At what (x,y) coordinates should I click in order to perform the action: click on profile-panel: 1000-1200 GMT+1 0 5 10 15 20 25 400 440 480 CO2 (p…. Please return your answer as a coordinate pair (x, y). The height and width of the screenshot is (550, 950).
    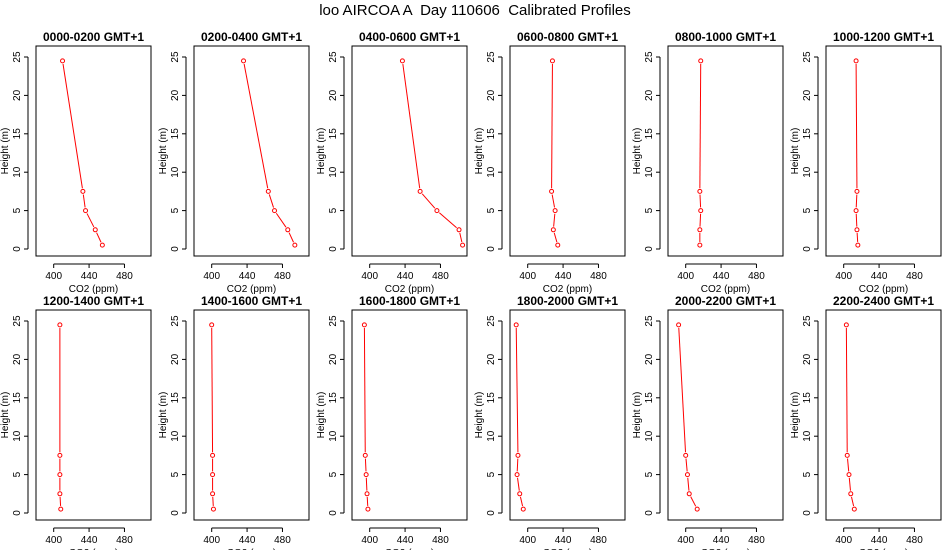
    Looking at the image, I should click on (866, 162).